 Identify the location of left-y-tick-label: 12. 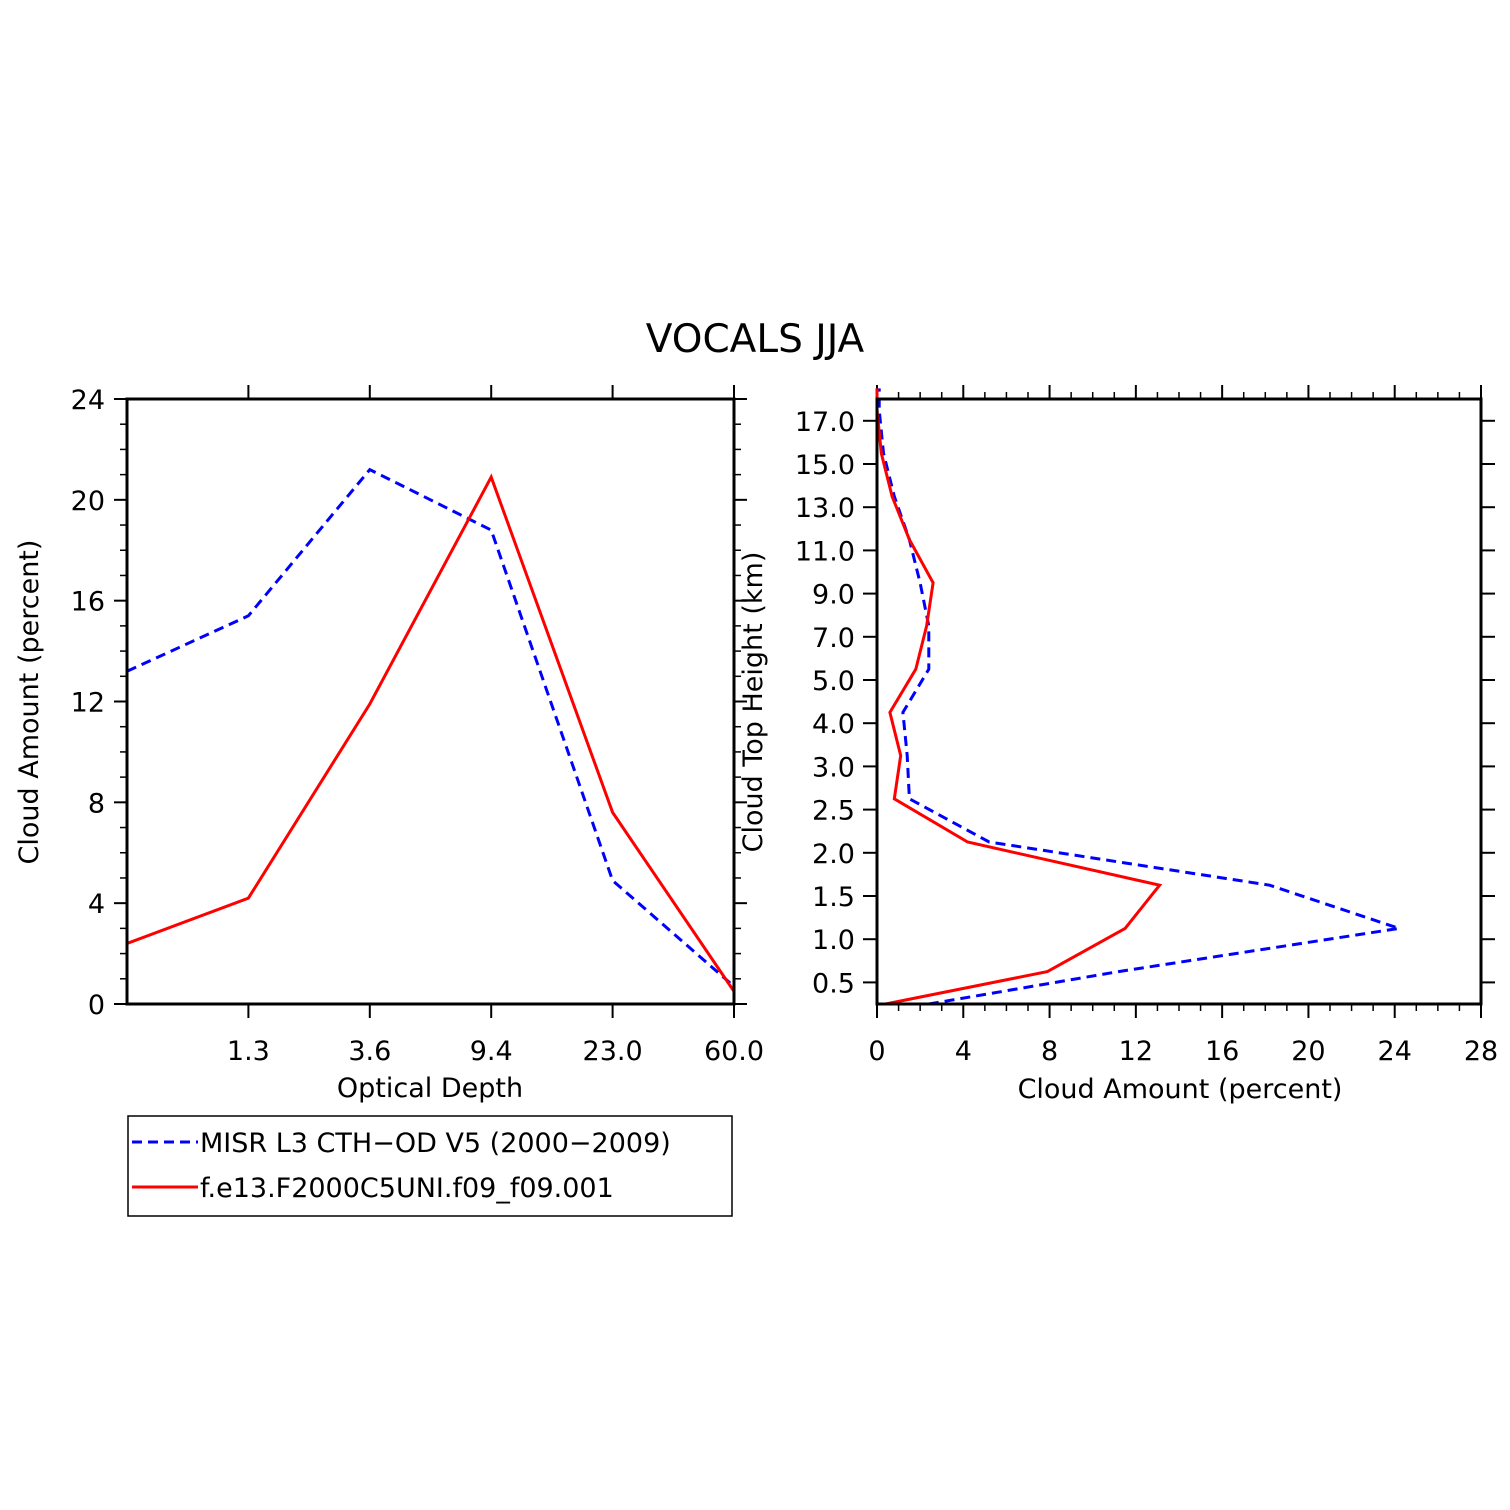
(88, 703).